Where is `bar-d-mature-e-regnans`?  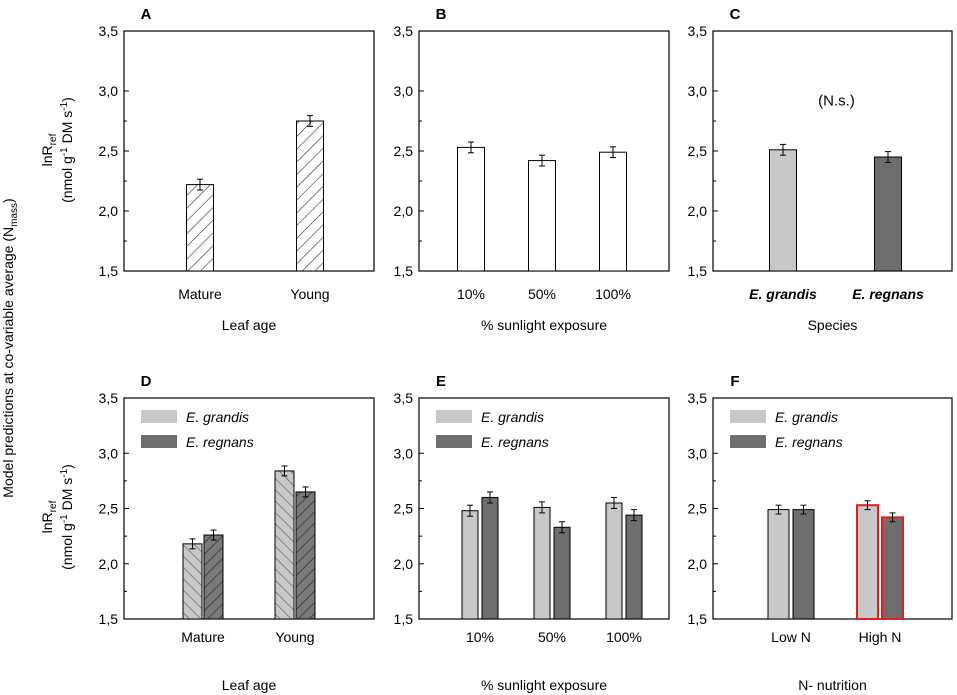 bar-d-mature-e-regnans is located at coordinates (213, 577).